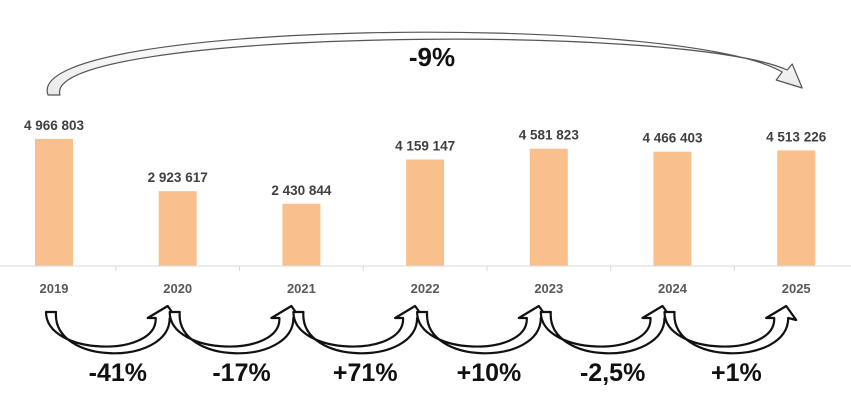 The width and height of the screenshot is (851, 402). What do you see at coordinates (796, 208) in the screenshot?
I see `bar-2025` at bounding box center [796, 208].